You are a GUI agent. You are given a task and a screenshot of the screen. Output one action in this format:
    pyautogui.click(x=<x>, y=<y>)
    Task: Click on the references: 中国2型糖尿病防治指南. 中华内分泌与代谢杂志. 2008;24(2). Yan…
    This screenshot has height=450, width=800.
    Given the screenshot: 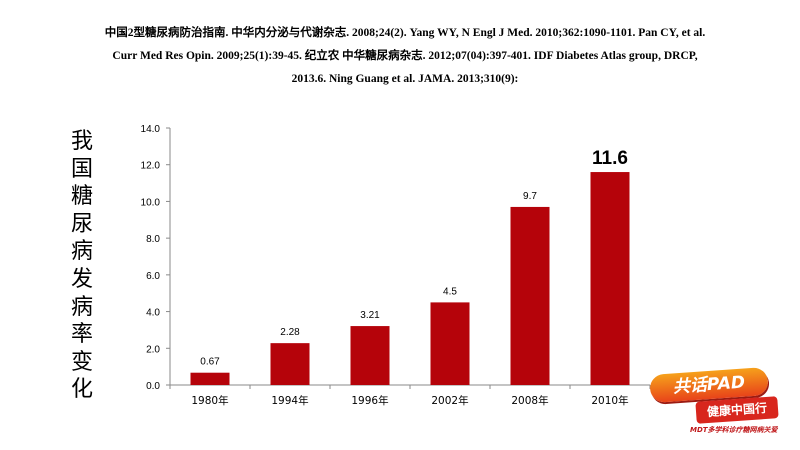 What is the action you would take?
    pyautogui.click(x=405, y=56)
    